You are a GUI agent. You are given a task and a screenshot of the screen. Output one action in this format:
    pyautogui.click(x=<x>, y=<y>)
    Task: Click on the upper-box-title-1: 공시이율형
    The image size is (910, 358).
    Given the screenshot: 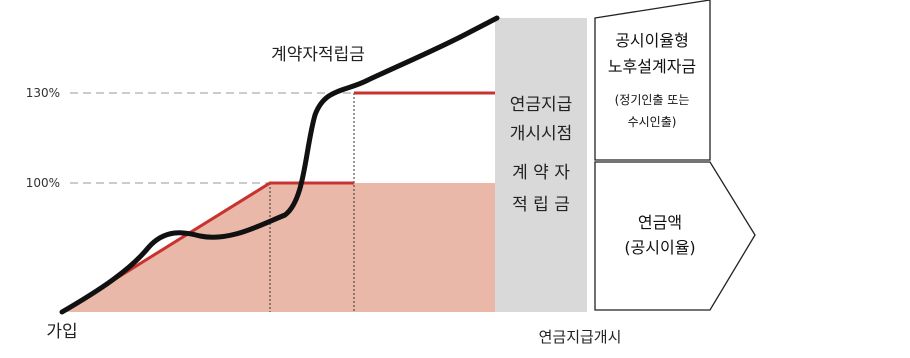 What is the action you would take?
    pyautogui.click(x=652, y=40)
    